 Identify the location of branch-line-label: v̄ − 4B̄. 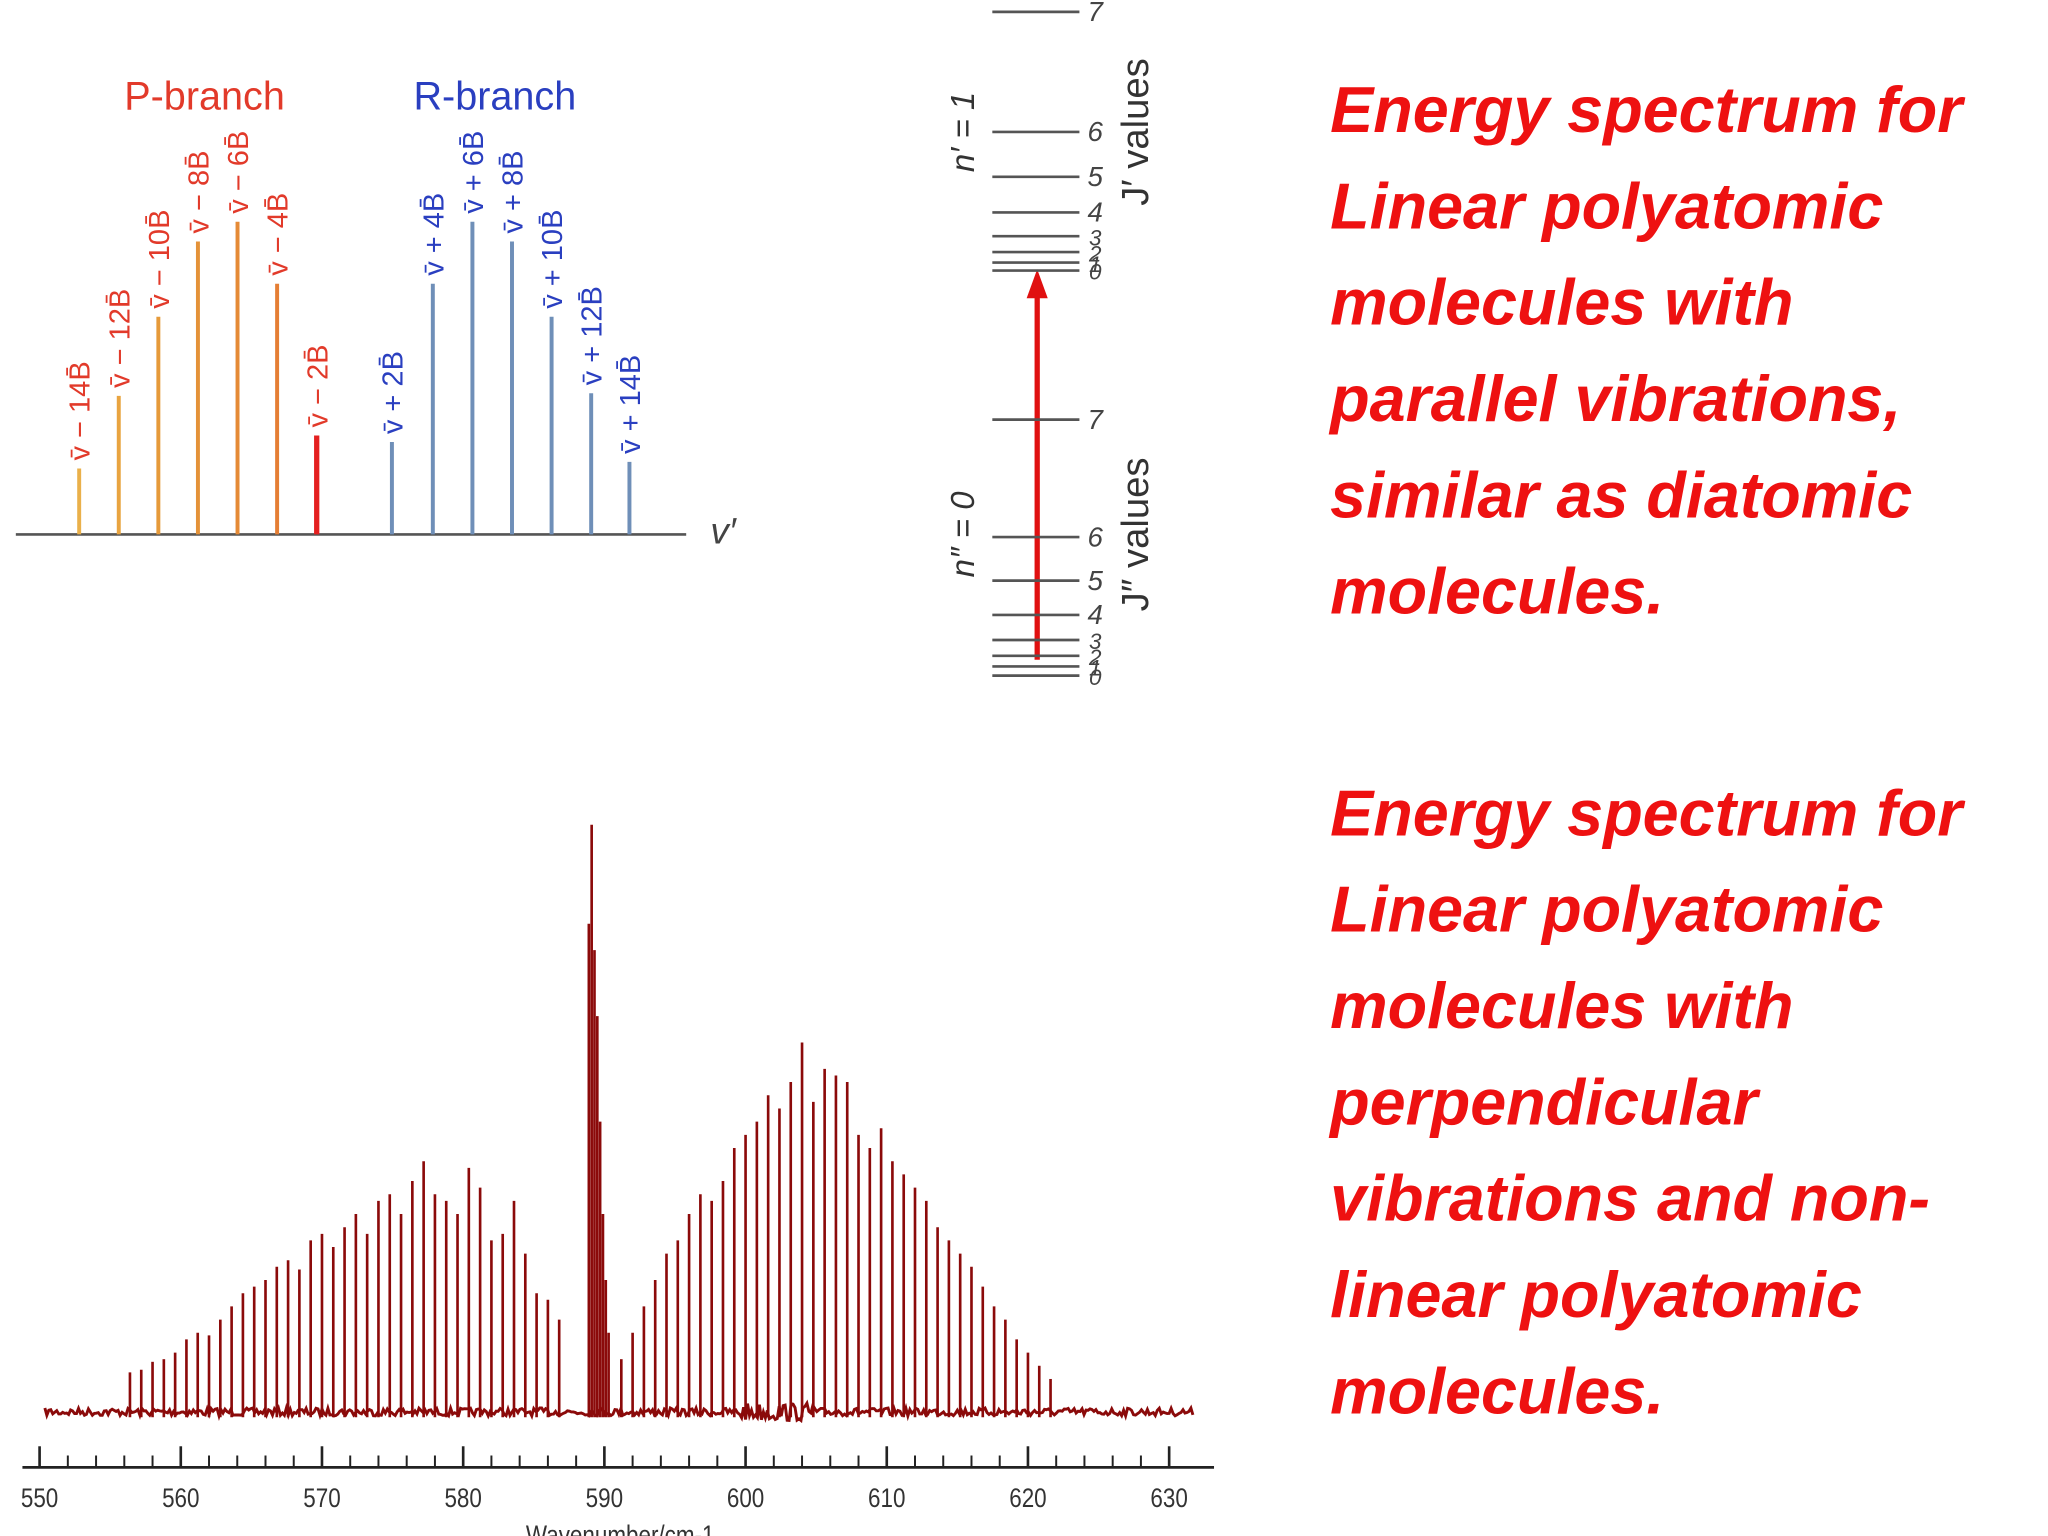
(279, 234).